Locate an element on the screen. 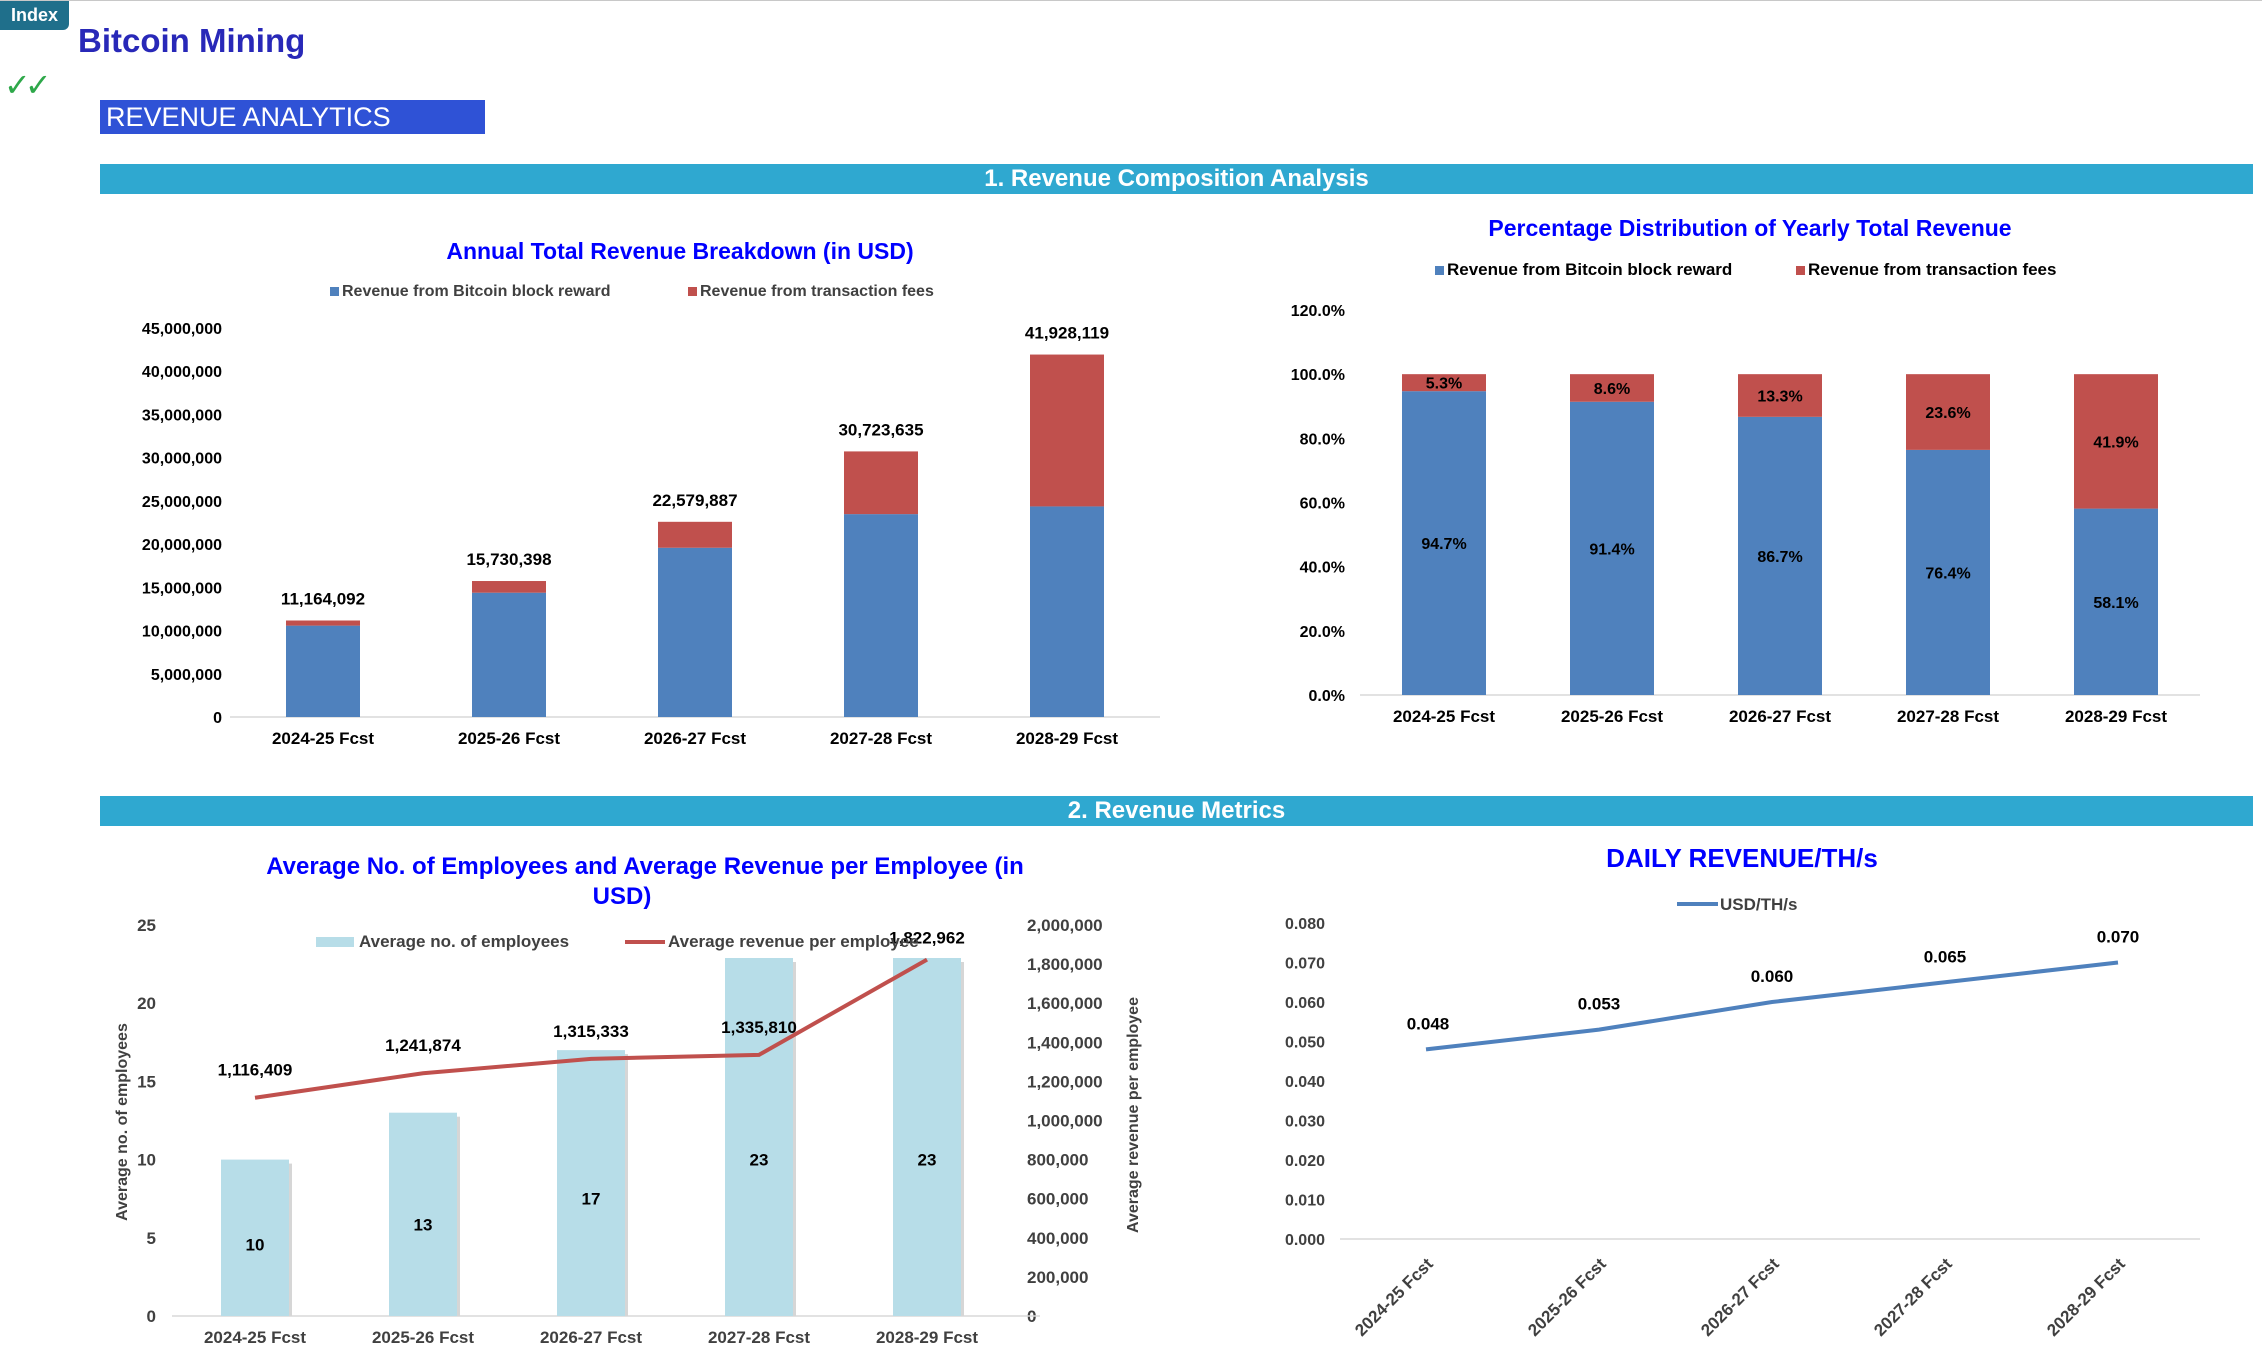  line-data-label: 0.070 is located at coordinates (2118, 937).